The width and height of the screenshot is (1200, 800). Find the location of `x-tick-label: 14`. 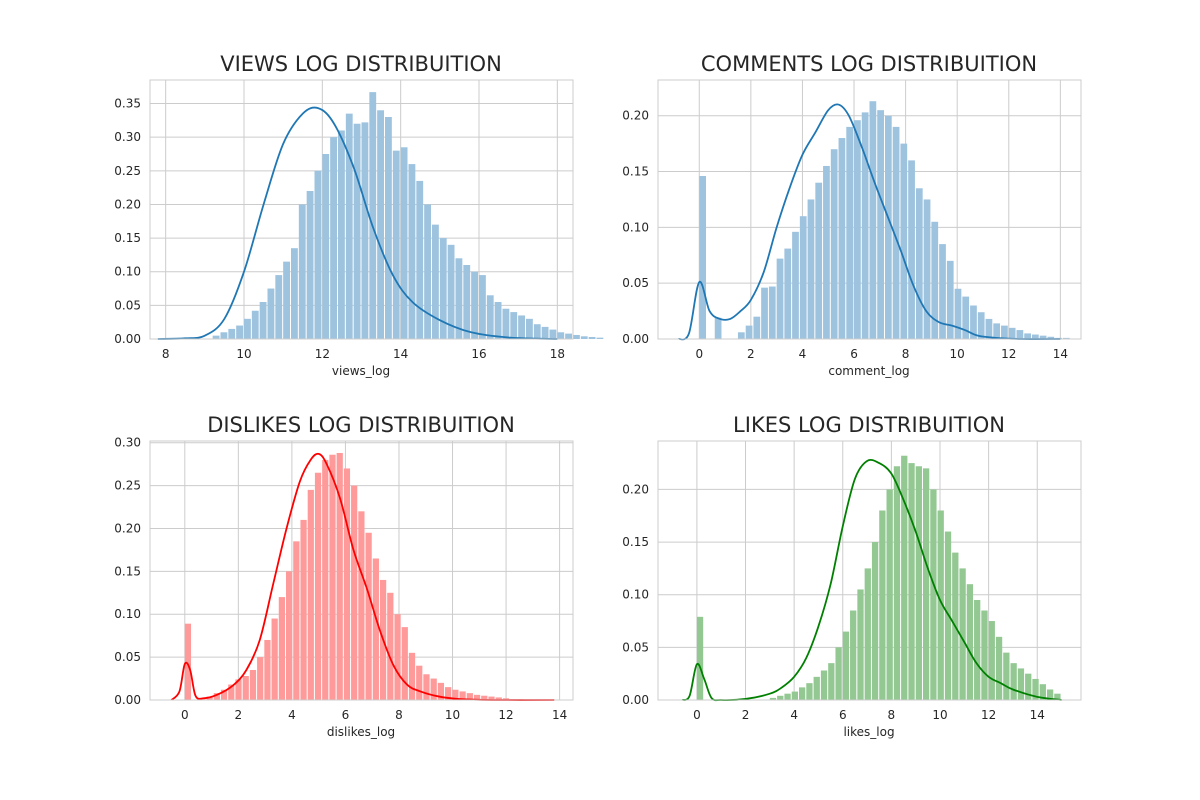

x-tick-label: 14 is located at coordinates (559, 715).